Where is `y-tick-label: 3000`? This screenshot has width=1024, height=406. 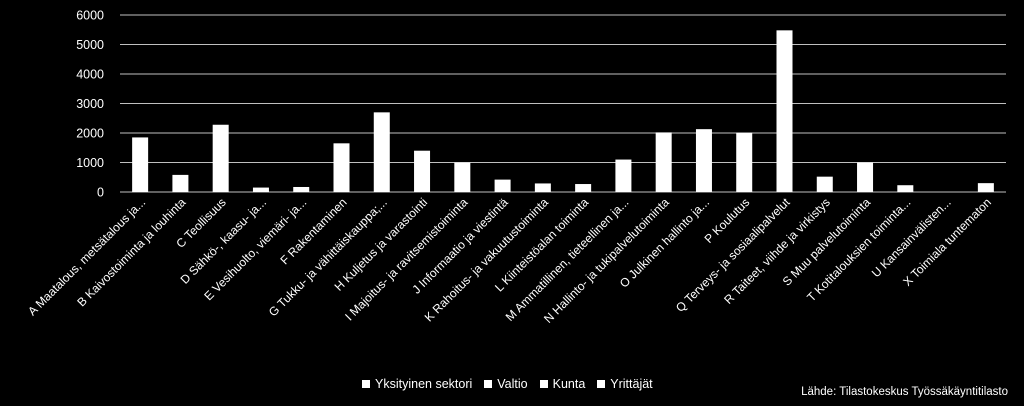 y-tick-label: 3000 is located at coordinates (90, 104).